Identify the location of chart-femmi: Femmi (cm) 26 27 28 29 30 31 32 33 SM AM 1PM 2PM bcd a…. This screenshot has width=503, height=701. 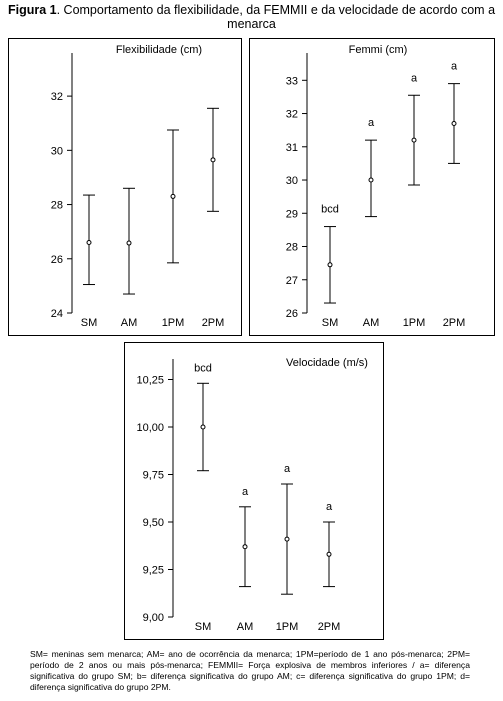
(376, 186).